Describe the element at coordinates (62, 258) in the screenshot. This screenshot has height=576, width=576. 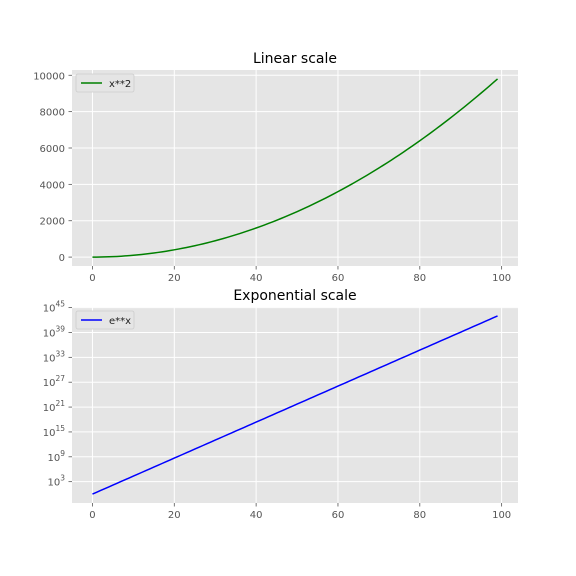
I see `y-tick-label: 0` at that location.